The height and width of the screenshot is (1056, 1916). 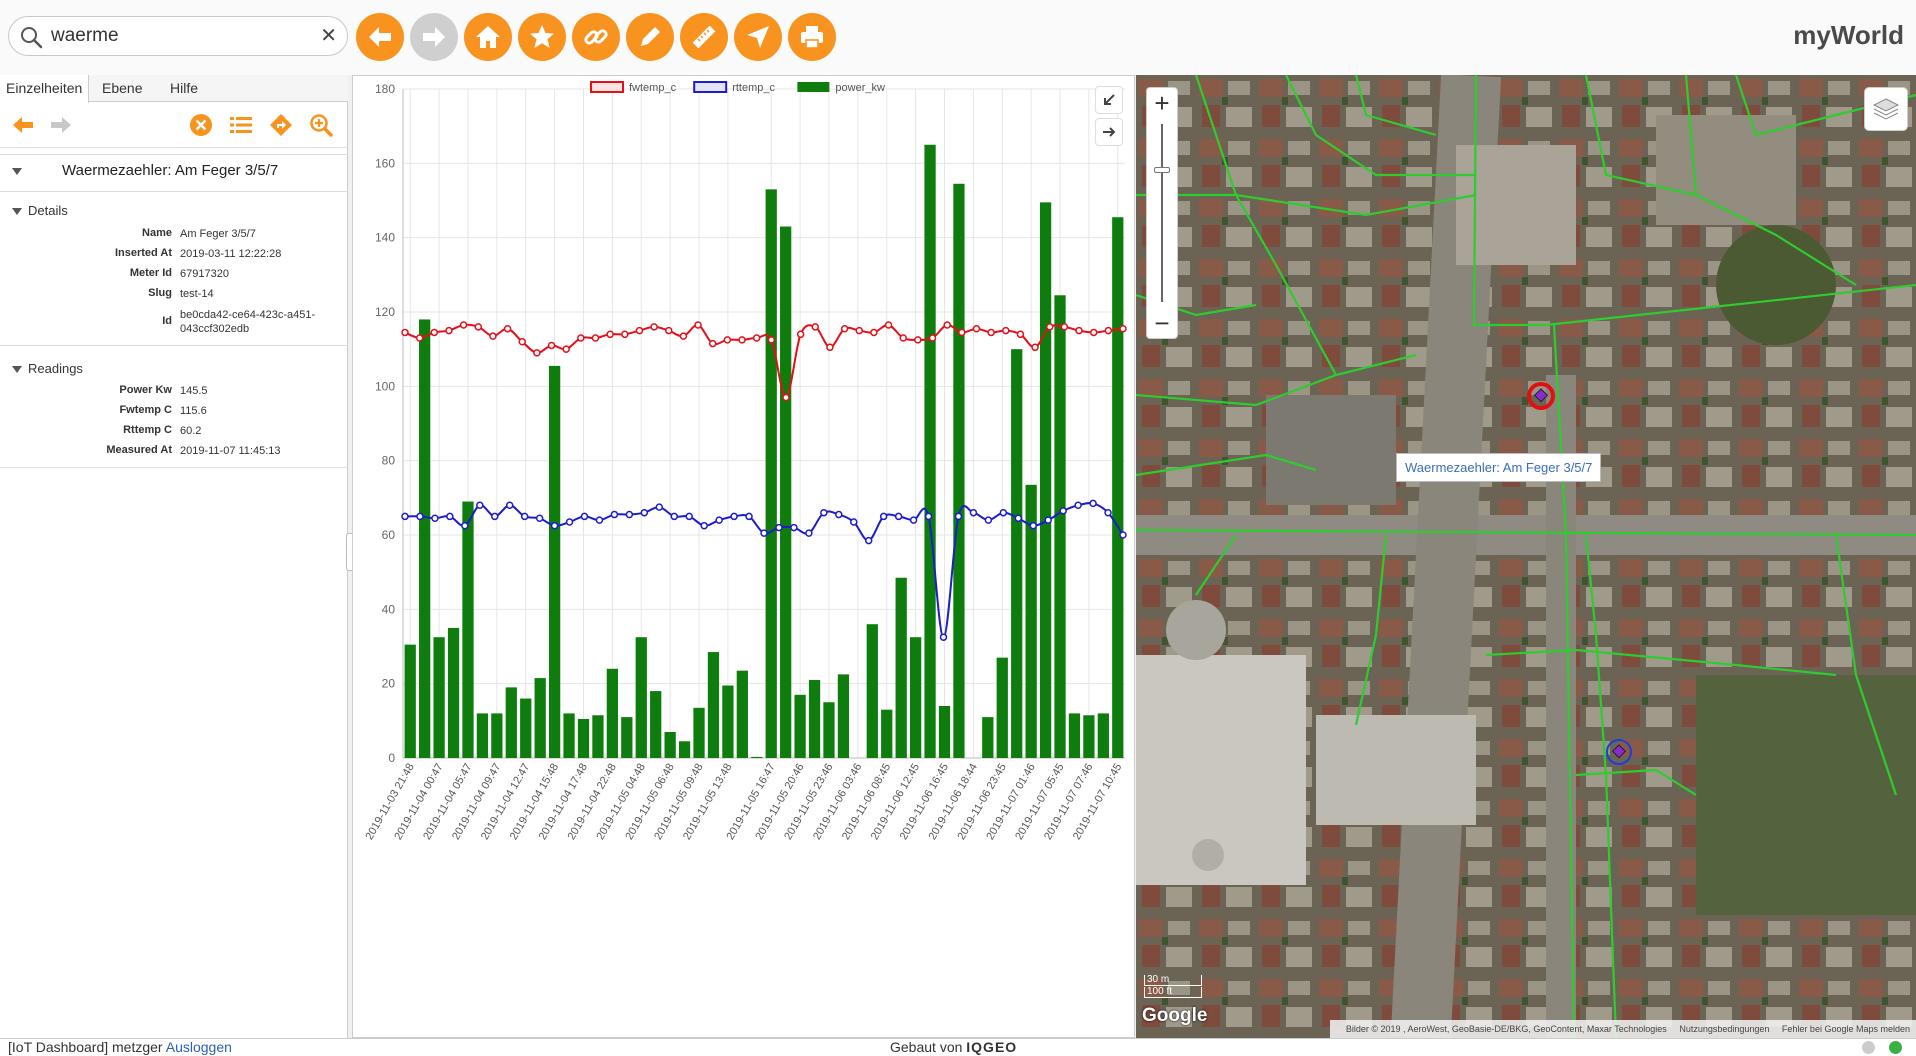 I want to click on search-input, so click(x=181, y=36).